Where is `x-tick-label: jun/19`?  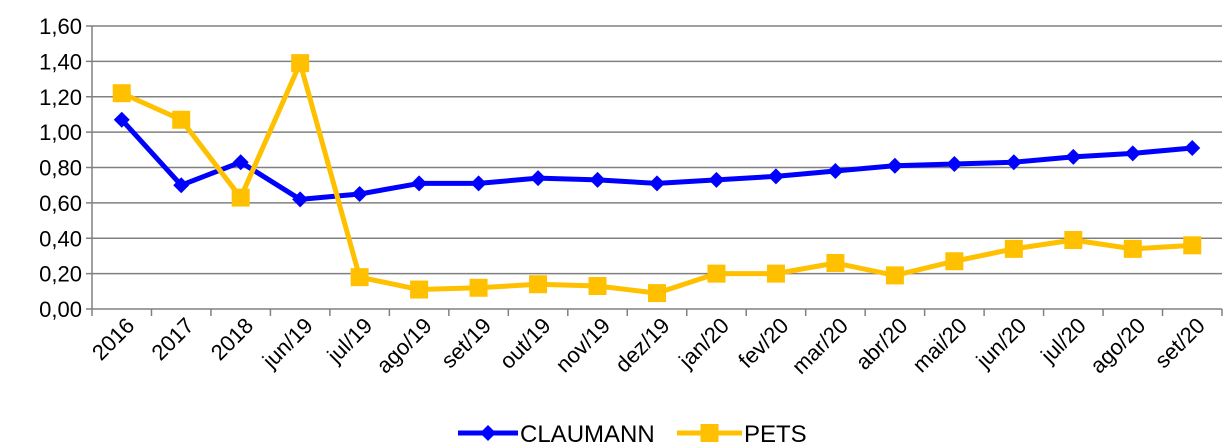
x-tick-label: jun/19 is located at coordinates (287, 343).